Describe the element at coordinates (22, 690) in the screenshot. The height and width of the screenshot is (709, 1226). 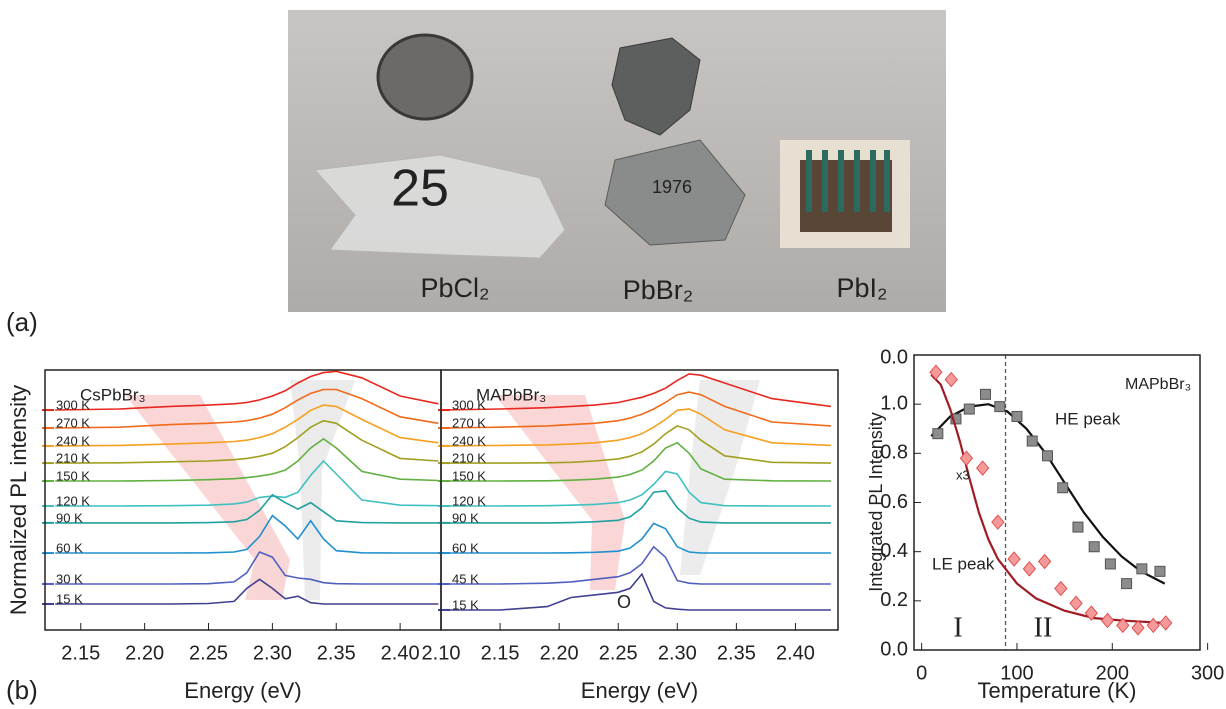
I see `panel-label: (b)` at that location.